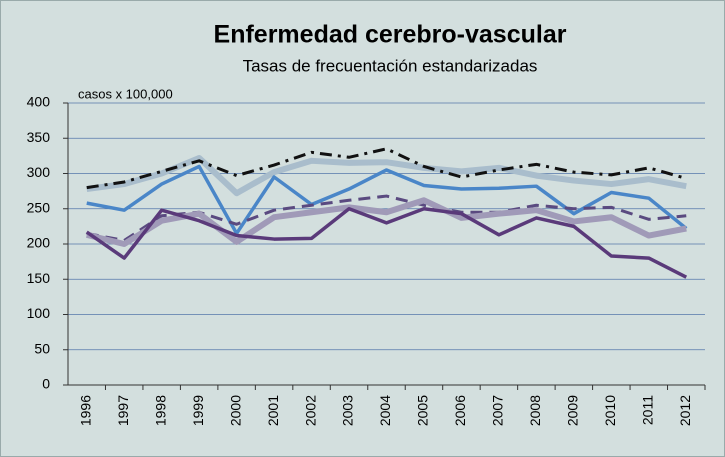  I want to click on y-tick-label: 400, so click(39, 102).